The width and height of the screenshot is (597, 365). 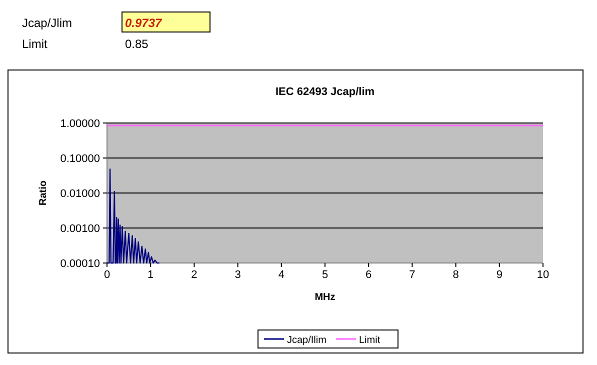 What do you see at coordinates (137, 44) in the screenshot?
I see `text: 0.85` at bounding box center [137, 44].